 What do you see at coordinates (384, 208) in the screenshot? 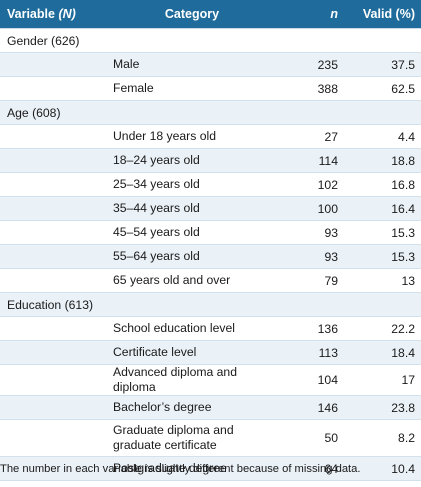
I see `valid-cell: 16.4` at bounding box center [384, 208].